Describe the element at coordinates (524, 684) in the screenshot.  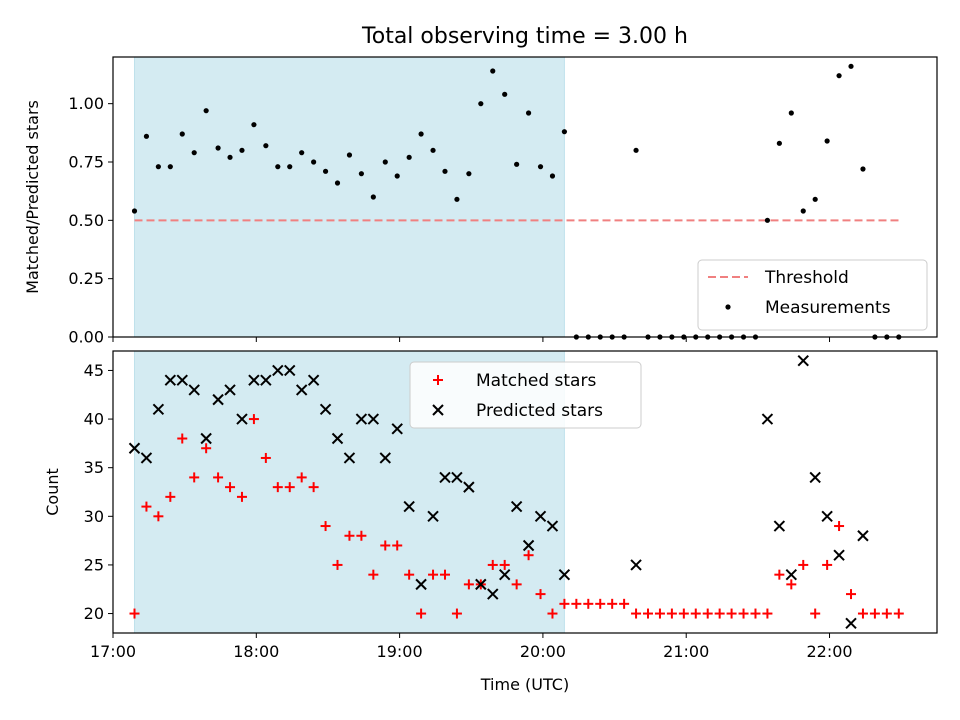
I see `x-axis-label: Time (UTC)` at that location.